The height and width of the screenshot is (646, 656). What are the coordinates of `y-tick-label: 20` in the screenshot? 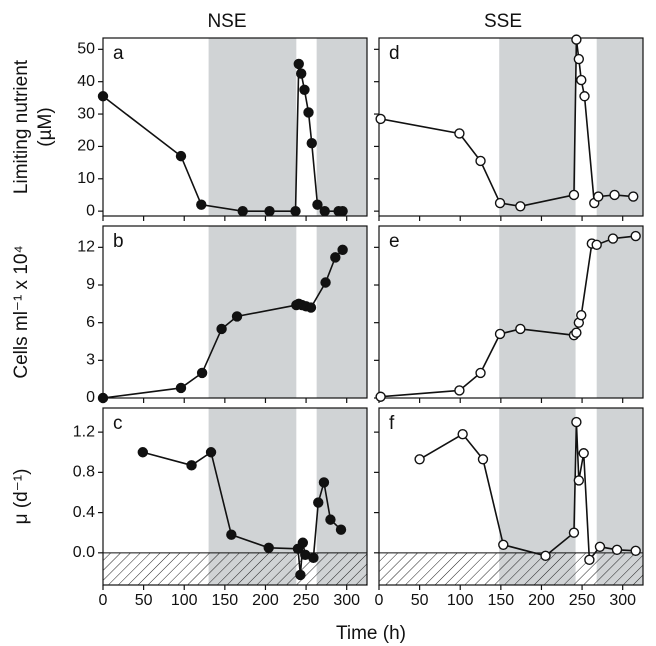 It's located at (86, 146).